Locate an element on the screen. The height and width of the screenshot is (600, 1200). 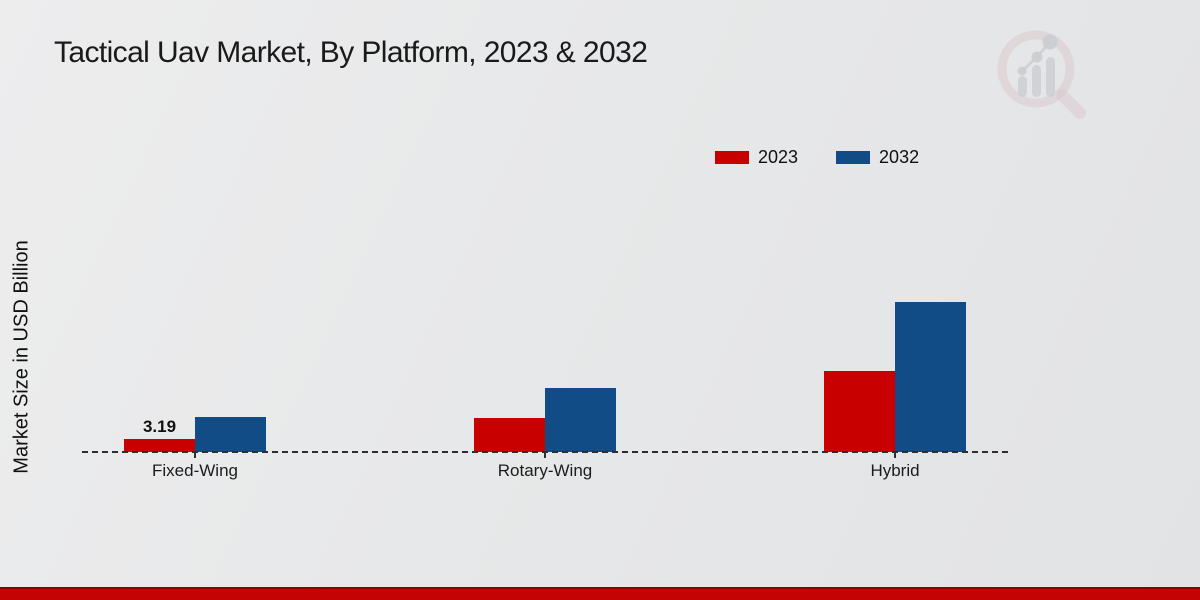
x-category-label-hybrid: Hybrid is located at coordinates (895, 470).